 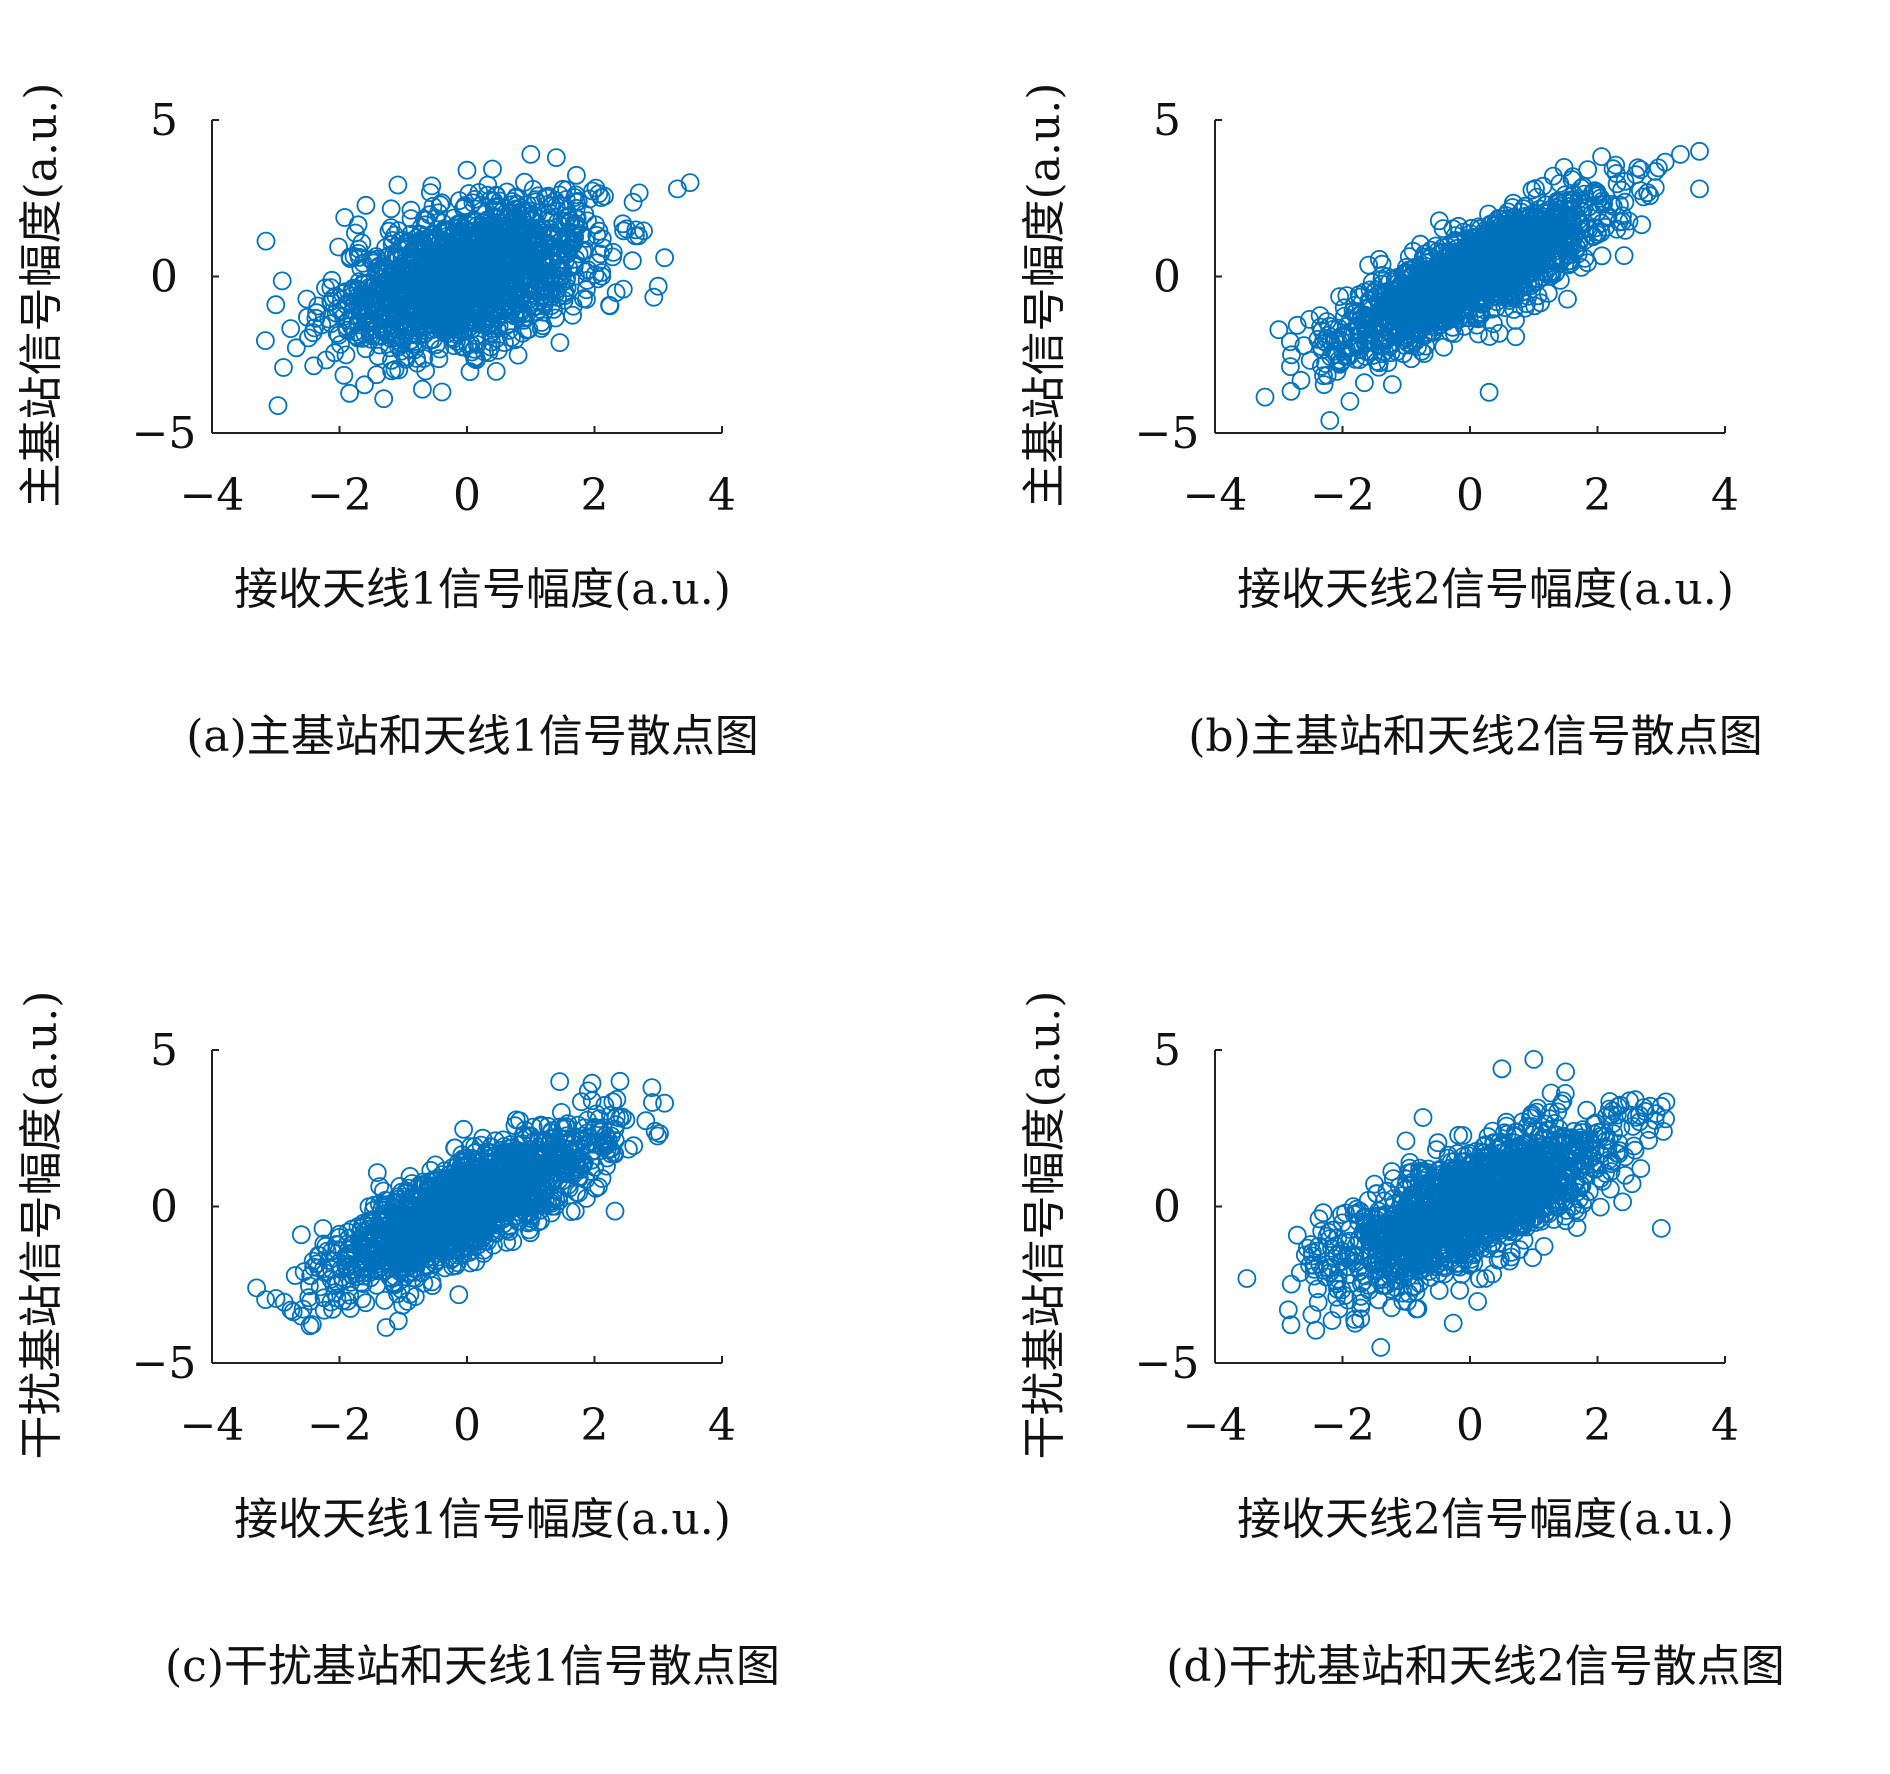 What do you see at coordinates (1485, 590) in the screenshot?
I see `x-axis-label-b: 接收天线2信号幅度(a.u.)` at bounding box center [1485, 590].